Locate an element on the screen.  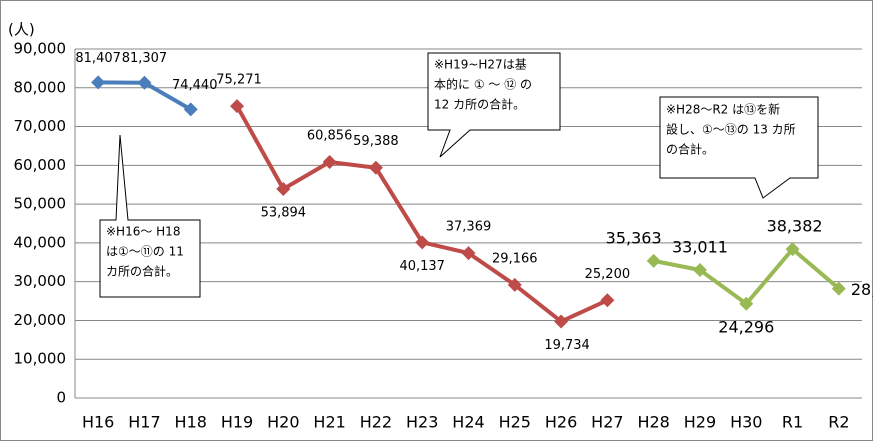
y-tick-label: 90,000 is located at coordinates (40, 49).